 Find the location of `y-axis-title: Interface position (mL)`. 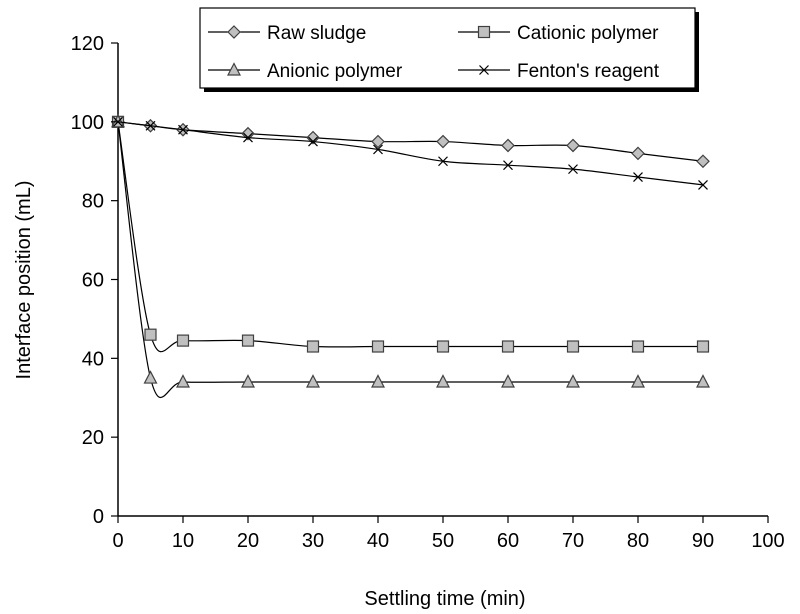

y-axis-title: Interface position (mL) is located at coordinates (24, 280).